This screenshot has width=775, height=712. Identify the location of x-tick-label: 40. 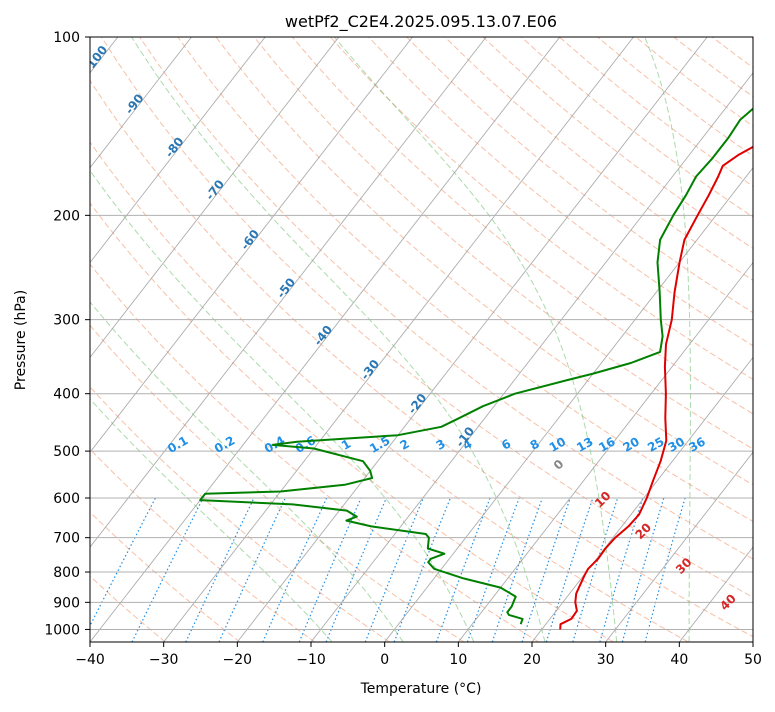
(679, 660).